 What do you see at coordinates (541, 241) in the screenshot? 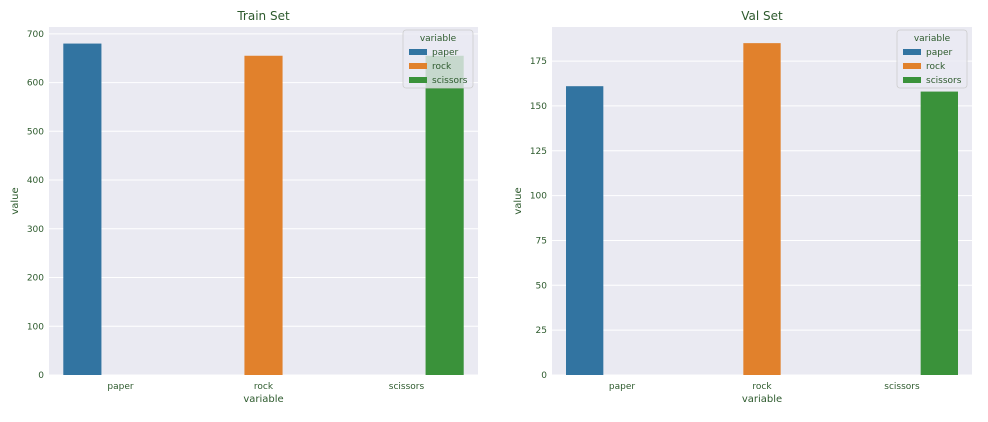
I see `y-tick-label: 75` at bounding box center [541, 241].